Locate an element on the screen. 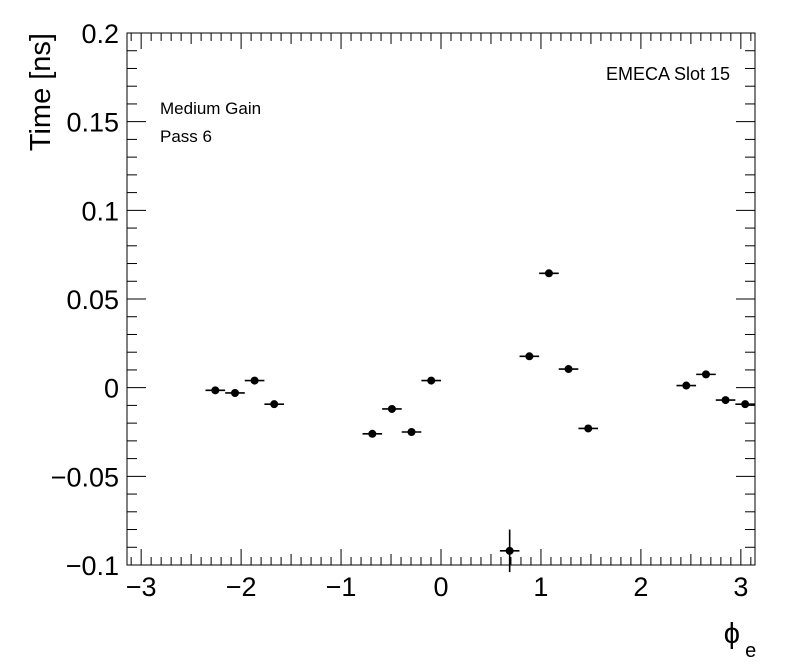  x-tick-label: 0 is located at coordinates (440, 587).